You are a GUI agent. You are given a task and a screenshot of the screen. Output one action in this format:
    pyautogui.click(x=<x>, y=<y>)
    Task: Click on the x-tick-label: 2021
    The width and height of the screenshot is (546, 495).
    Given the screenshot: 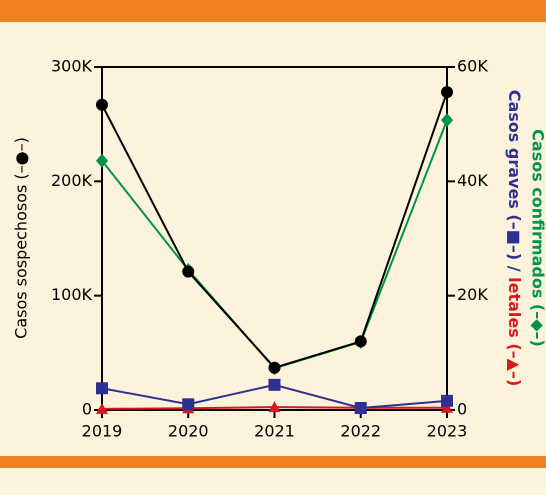 What is the action you would take?
    pyautogui.click(x=274, y=431)
    